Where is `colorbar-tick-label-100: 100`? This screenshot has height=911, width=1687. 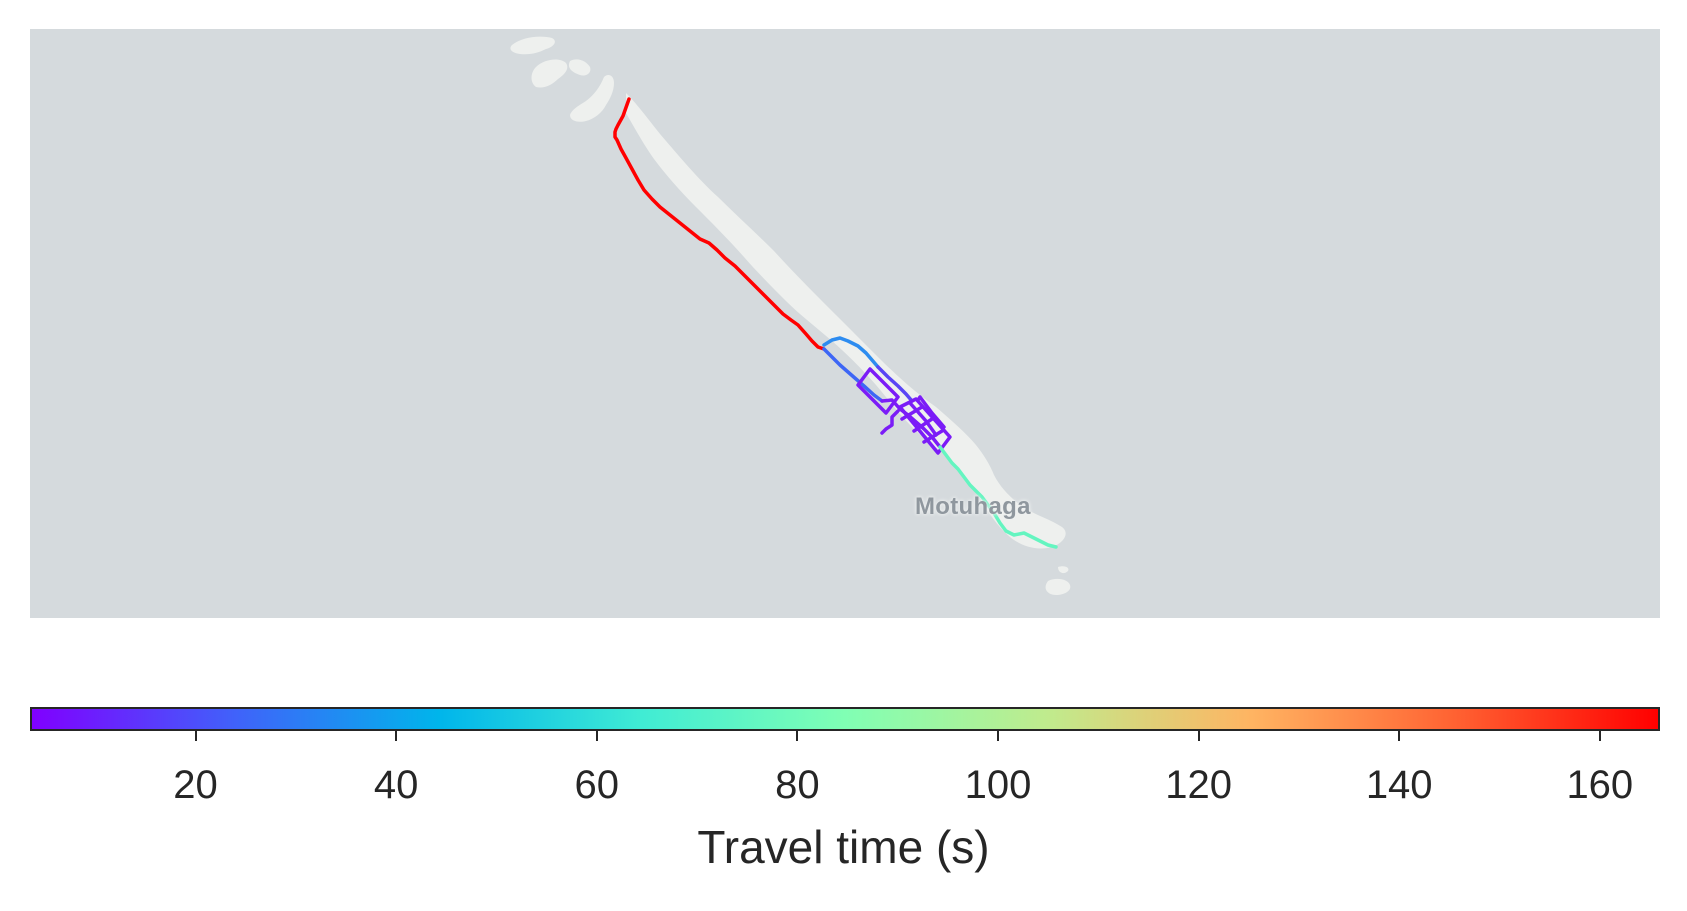 colorbar-tick-label-100: 100 is located at coordinates (998, 785).